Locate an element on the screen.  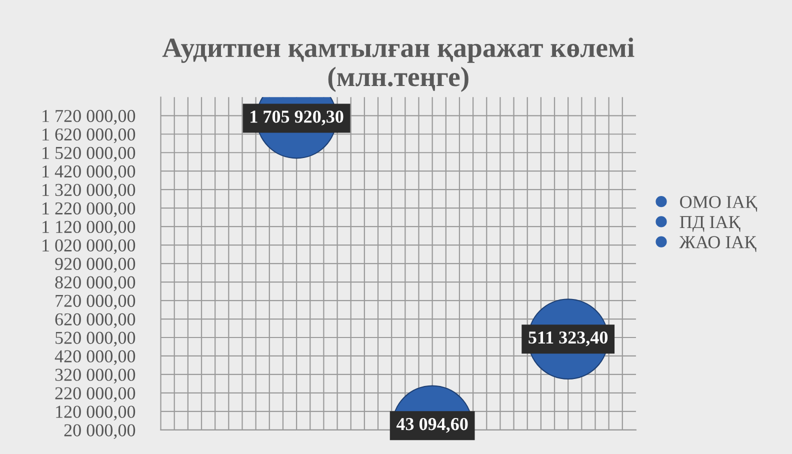
chart-title: Аудитпен қамтылған қаражат көлемі (млн.теңге) is located at coordinates (398, 65).